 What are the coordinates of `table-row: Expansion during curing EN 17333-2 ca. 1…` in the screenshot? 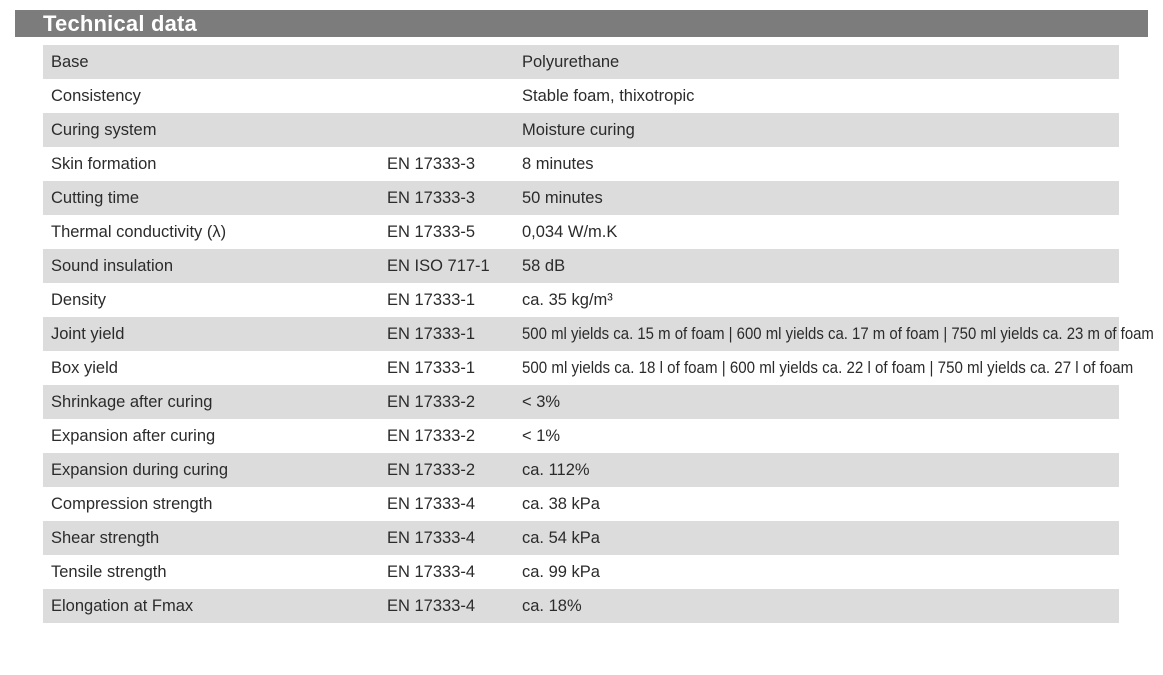 It's located at (581, 470).